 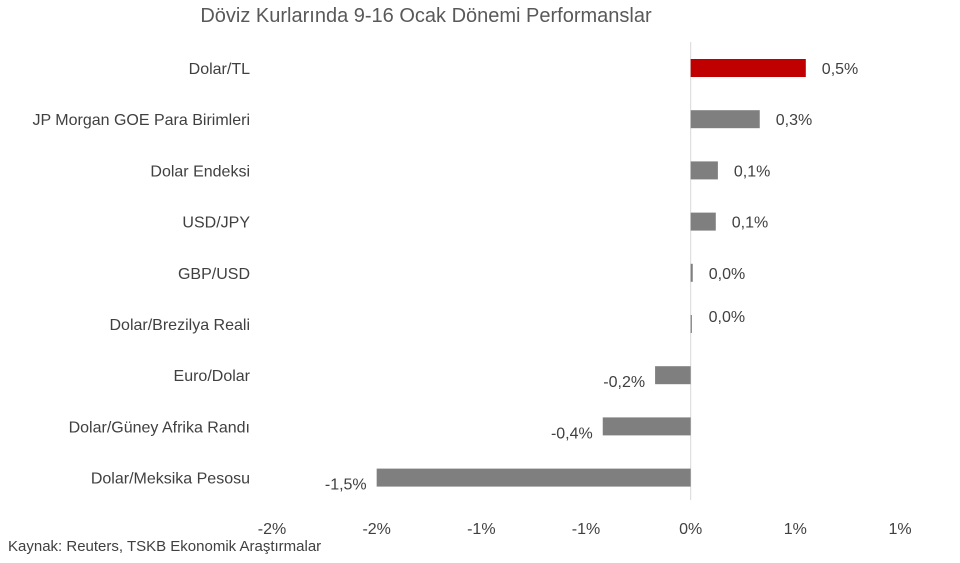 I want to click on data-label: -0,4%, so click(x=572, y=433).